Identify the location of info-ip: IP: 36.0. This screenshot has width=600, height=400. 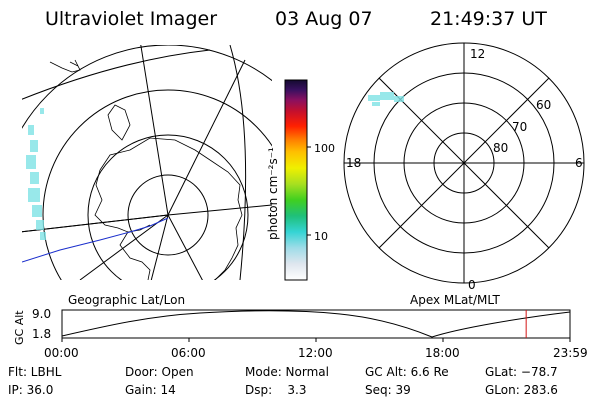
(30, 390).